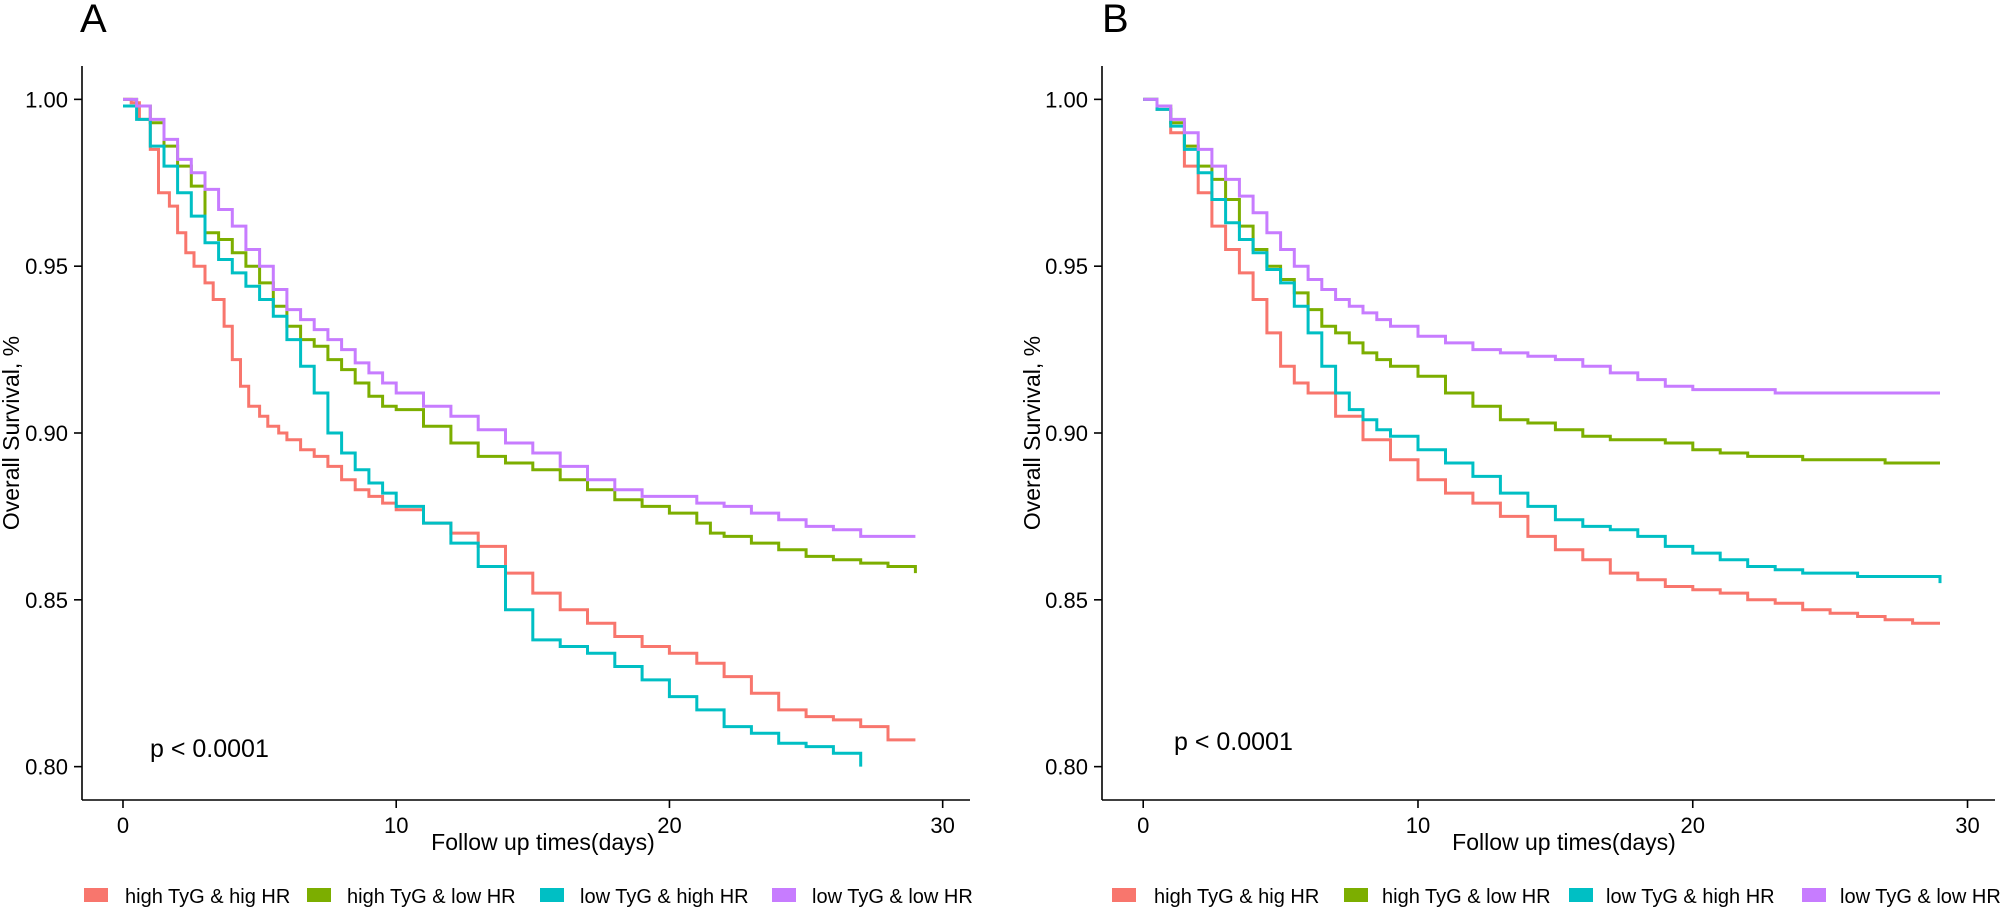  What do you see at coordinates (1032, 433) in the screenshot?
I see `panel-b-y-title: Overall Survival, %` at bounding box center [1032, 433].